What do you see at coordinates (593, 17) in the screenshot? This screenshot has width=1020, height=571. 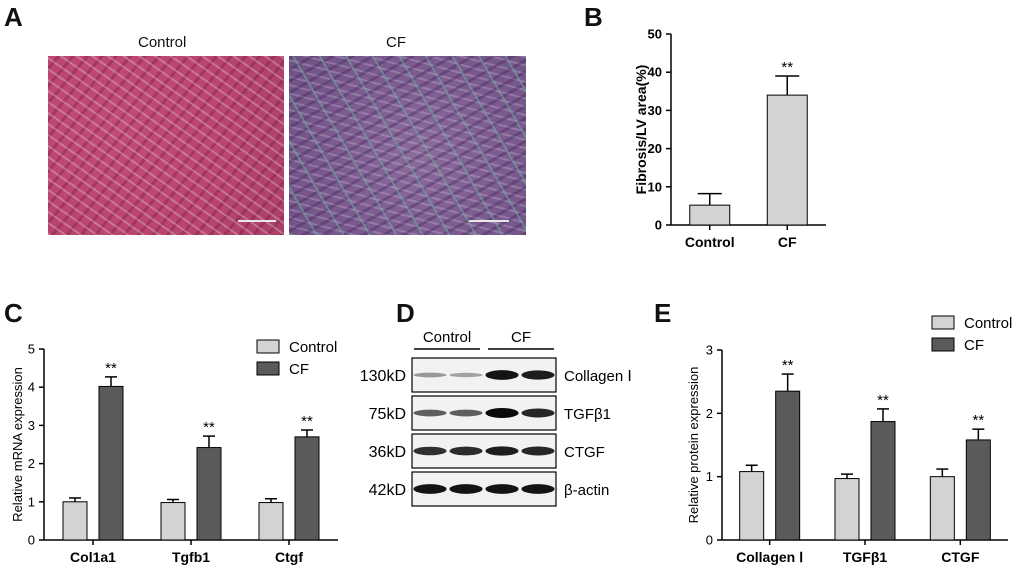 I see `panel-letter-b: B` at bounding box center [593, 17].